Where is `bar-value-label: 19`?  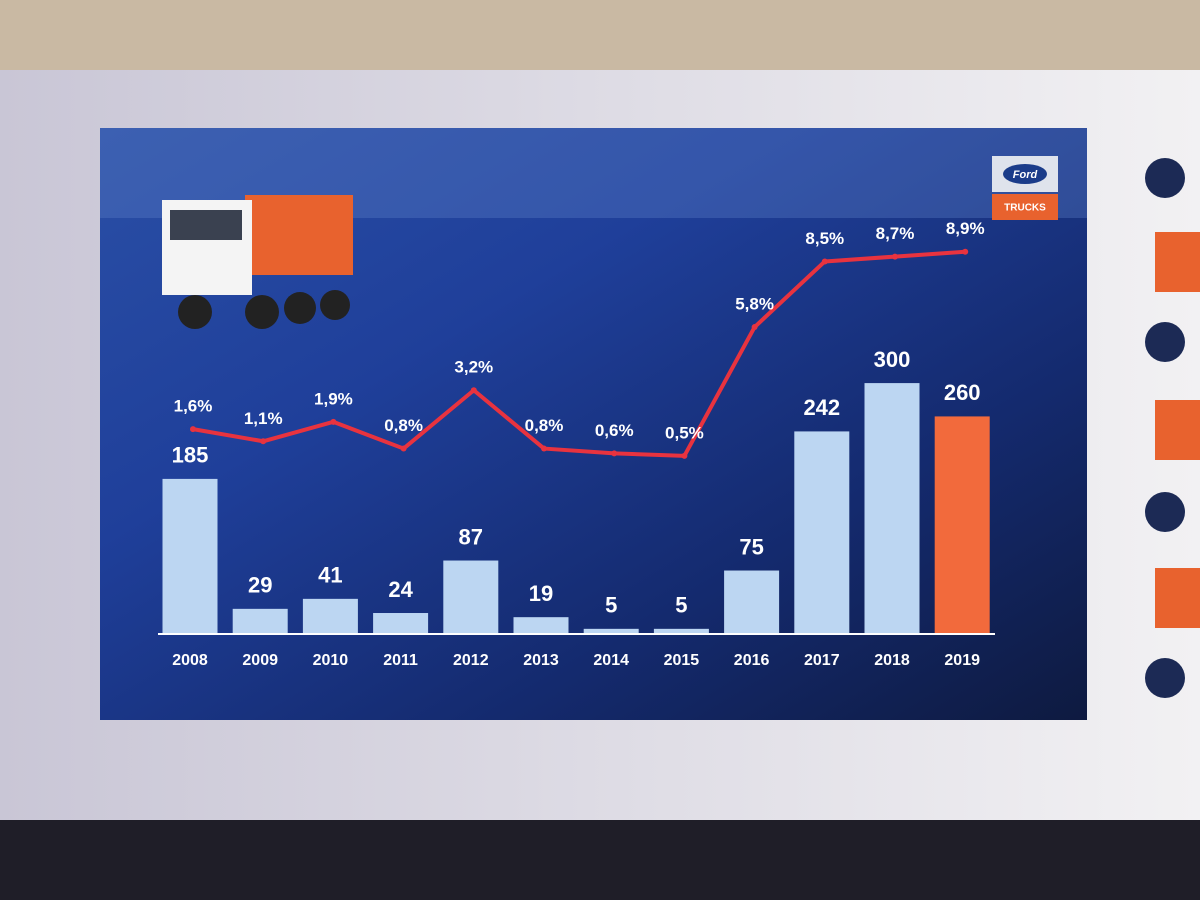
bar-value-label: 19 is located at coordinates (541, 593).